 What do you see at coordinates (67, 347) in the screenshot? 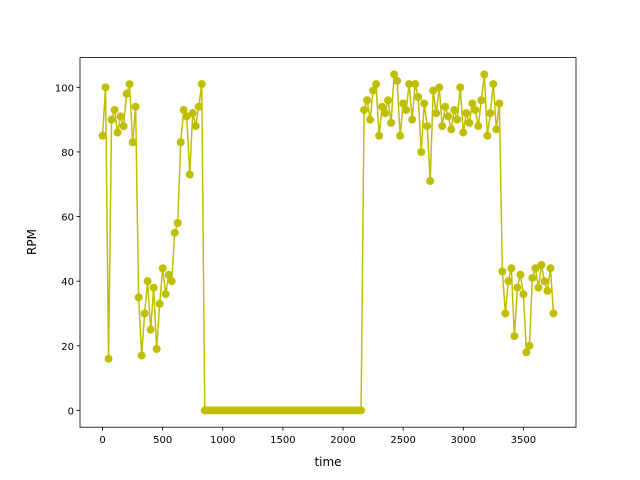
I see `y-tick-label: 20` at bounding box center [67, 347].